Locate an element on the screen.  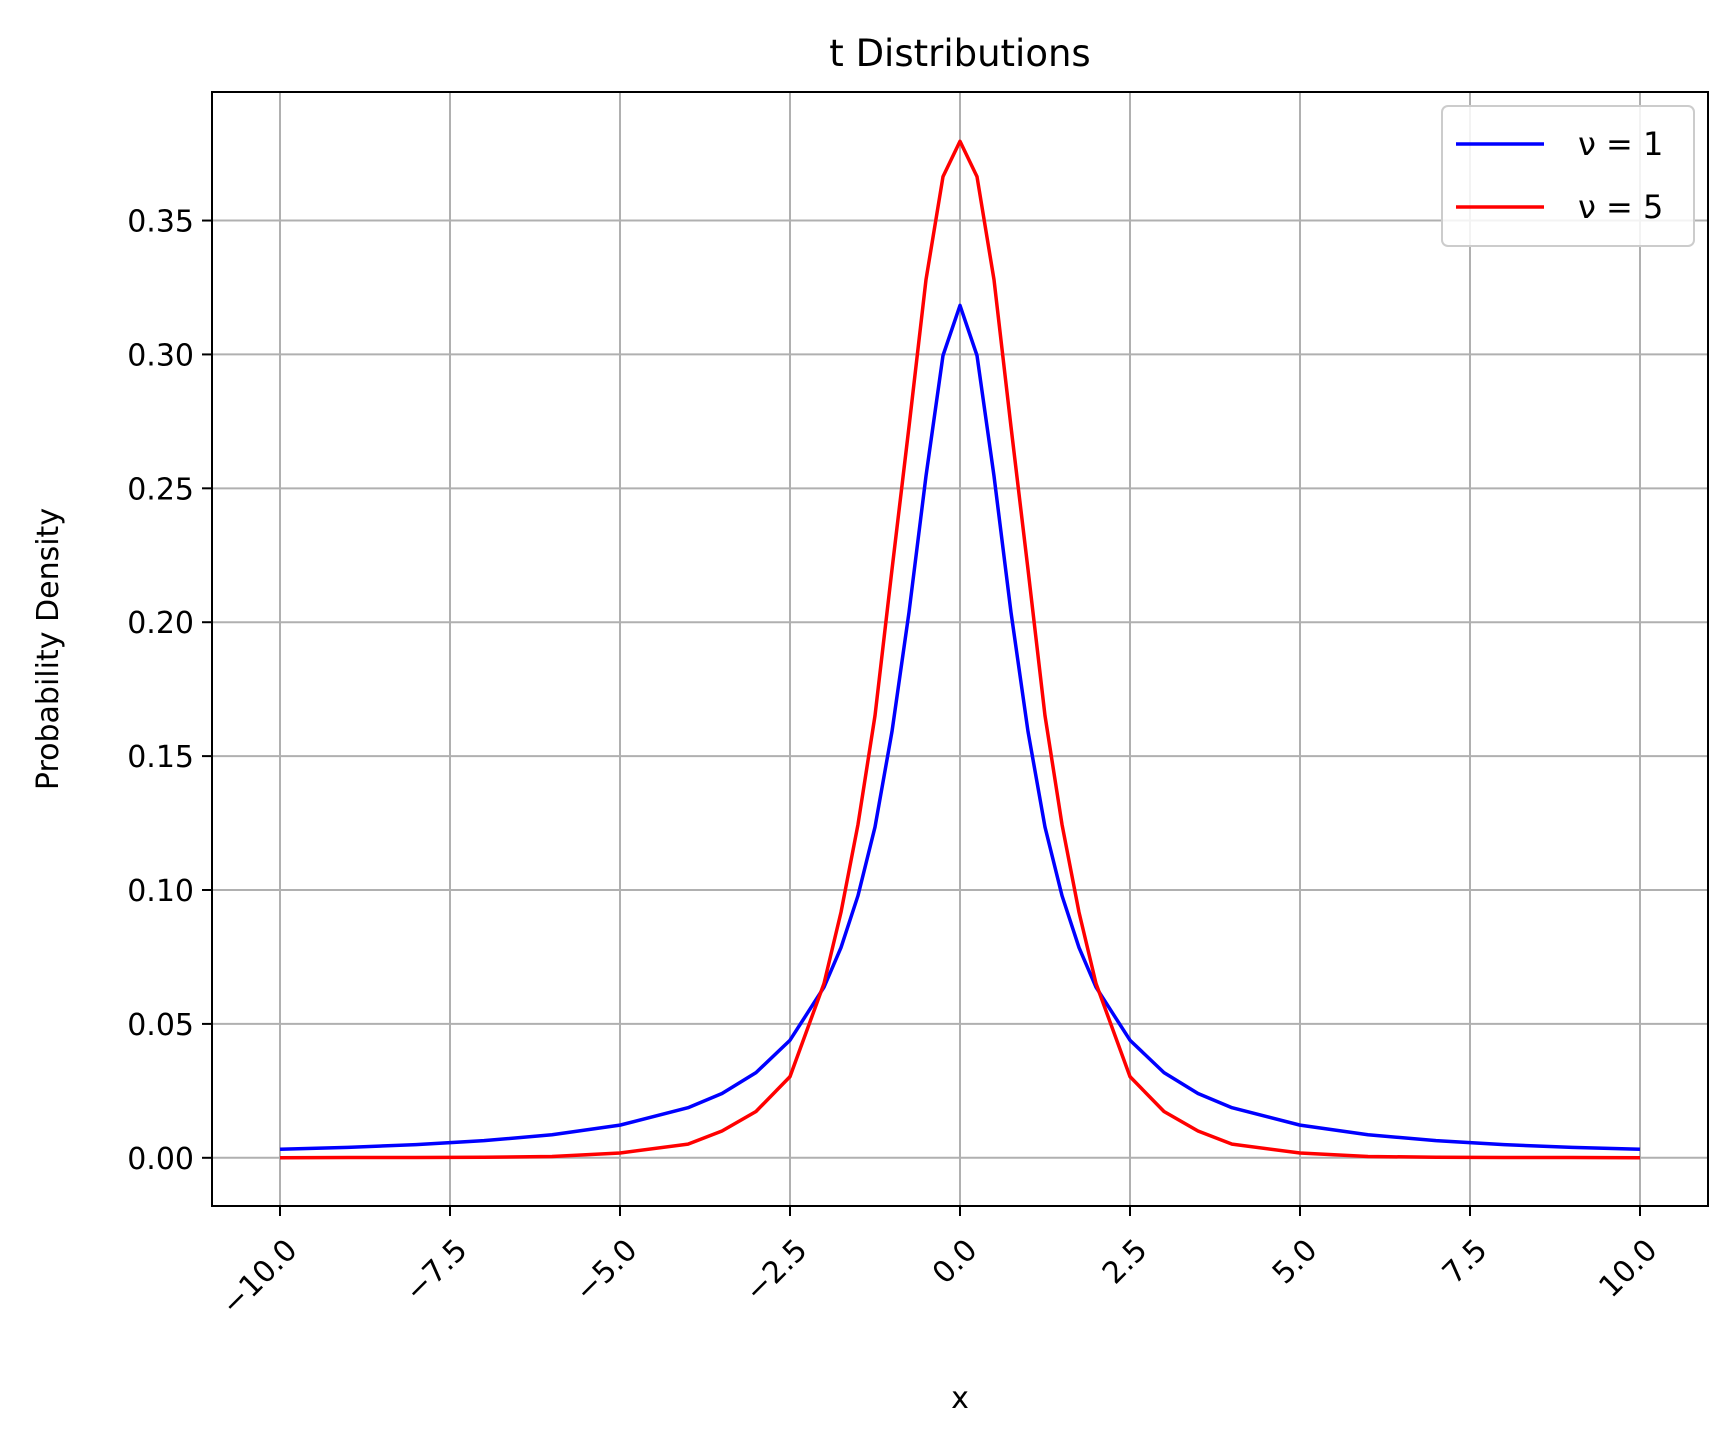
y-axis-label: Probability Density is located at coordinates (48, 649).